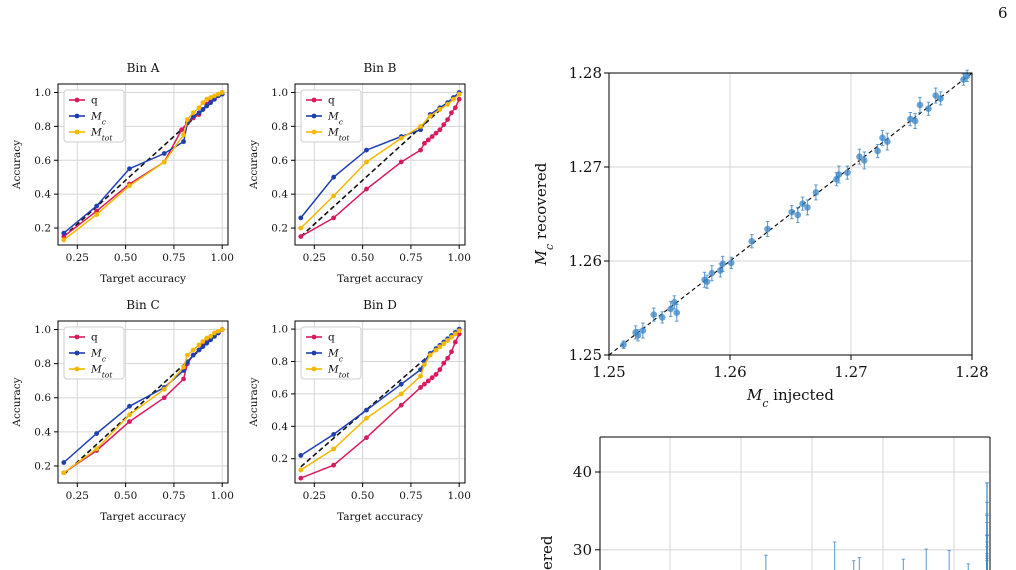 The height and width of the screenshot is (570, 1016). Describe the element at coordinates (98, 356) in the screenshot. I see `legend-label-Mc: Mc` at that location.